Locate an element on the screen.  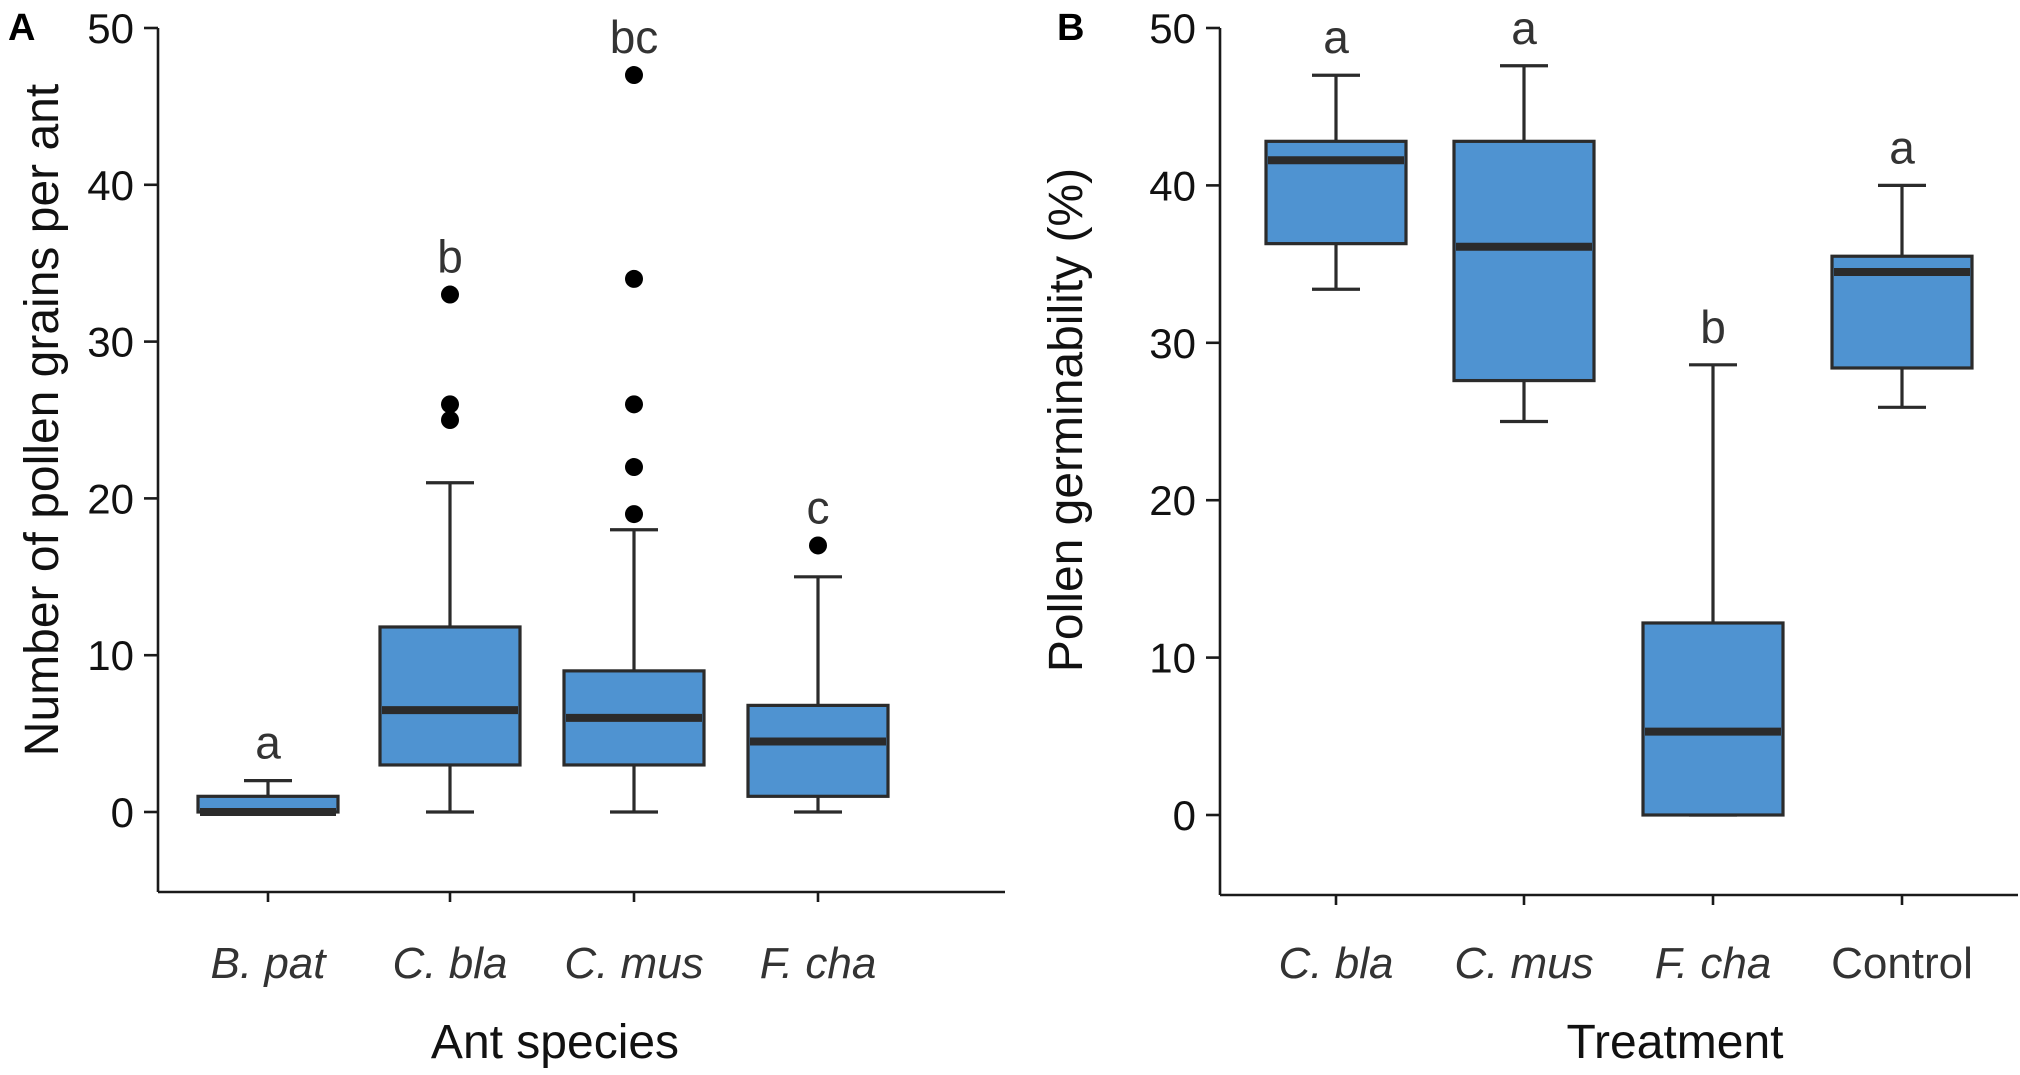
panel-a-y-tick-label: 0 is located at coordinates (122, 812).